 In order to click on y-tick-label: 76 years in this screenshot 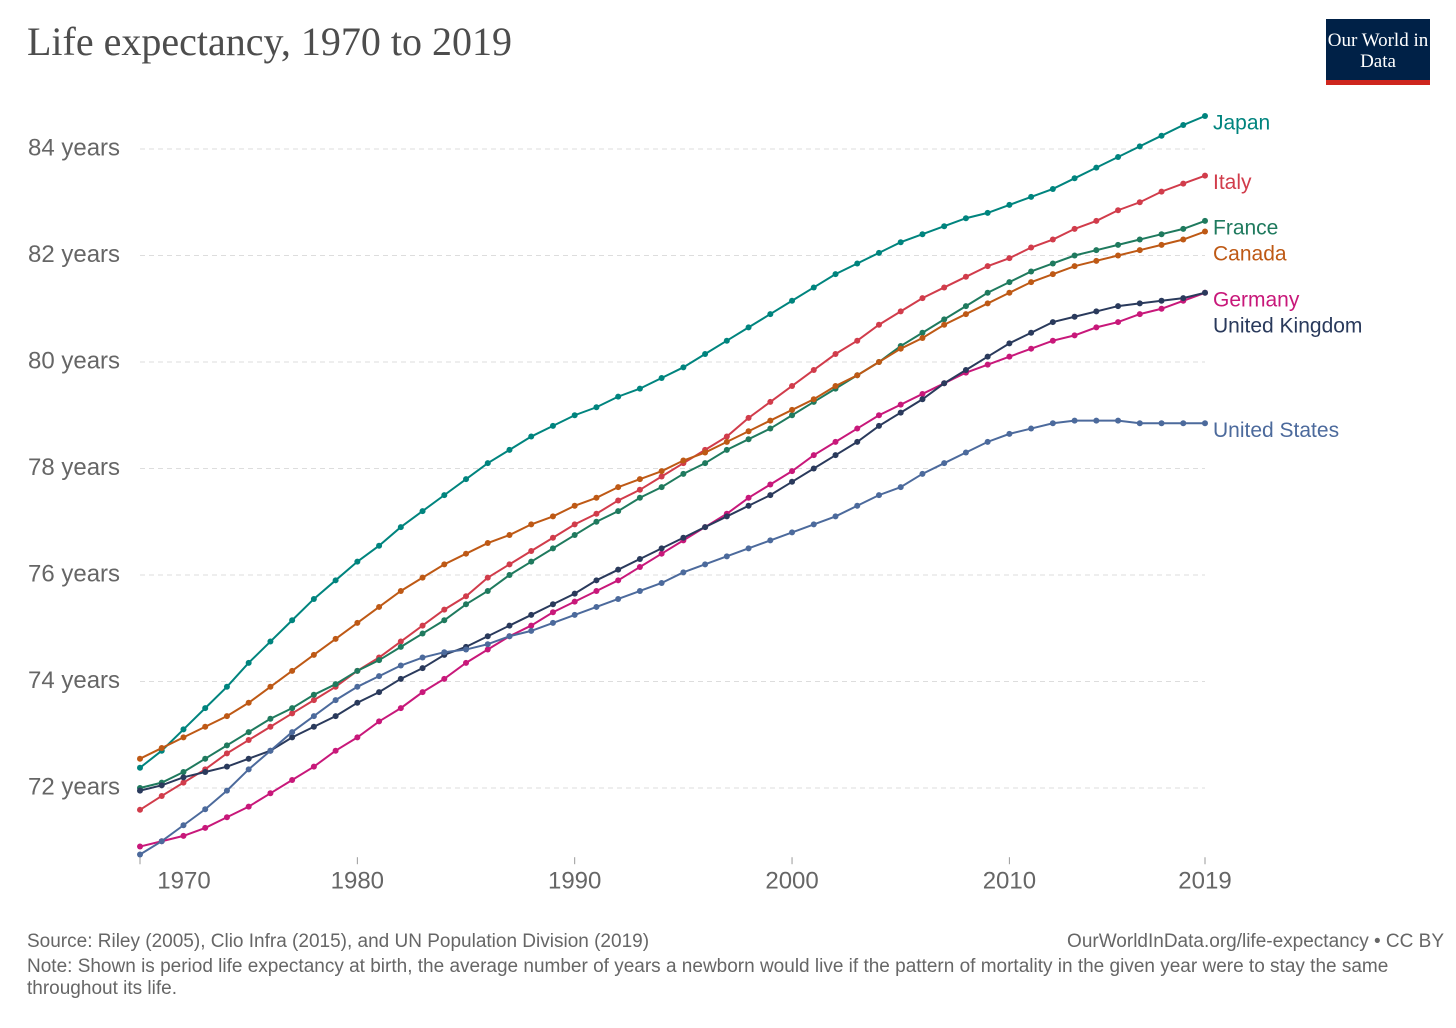, I will do `click(74, 573)`.